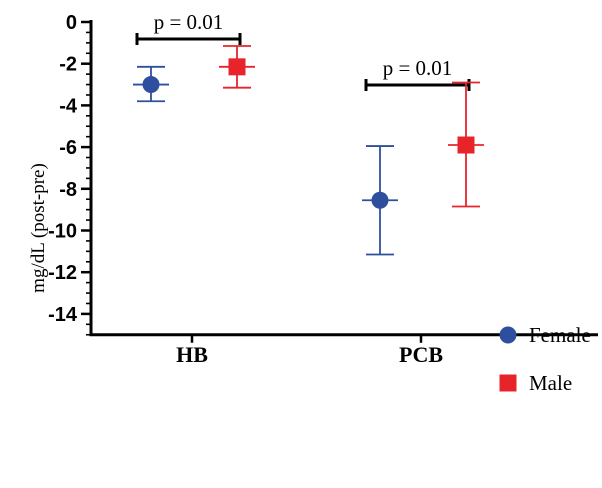 The image size is (602, 488). What do you see at coordinates (68, 190) in the screenshot?
I see `y-tick-label: -8` at bounding box center [68, 190].